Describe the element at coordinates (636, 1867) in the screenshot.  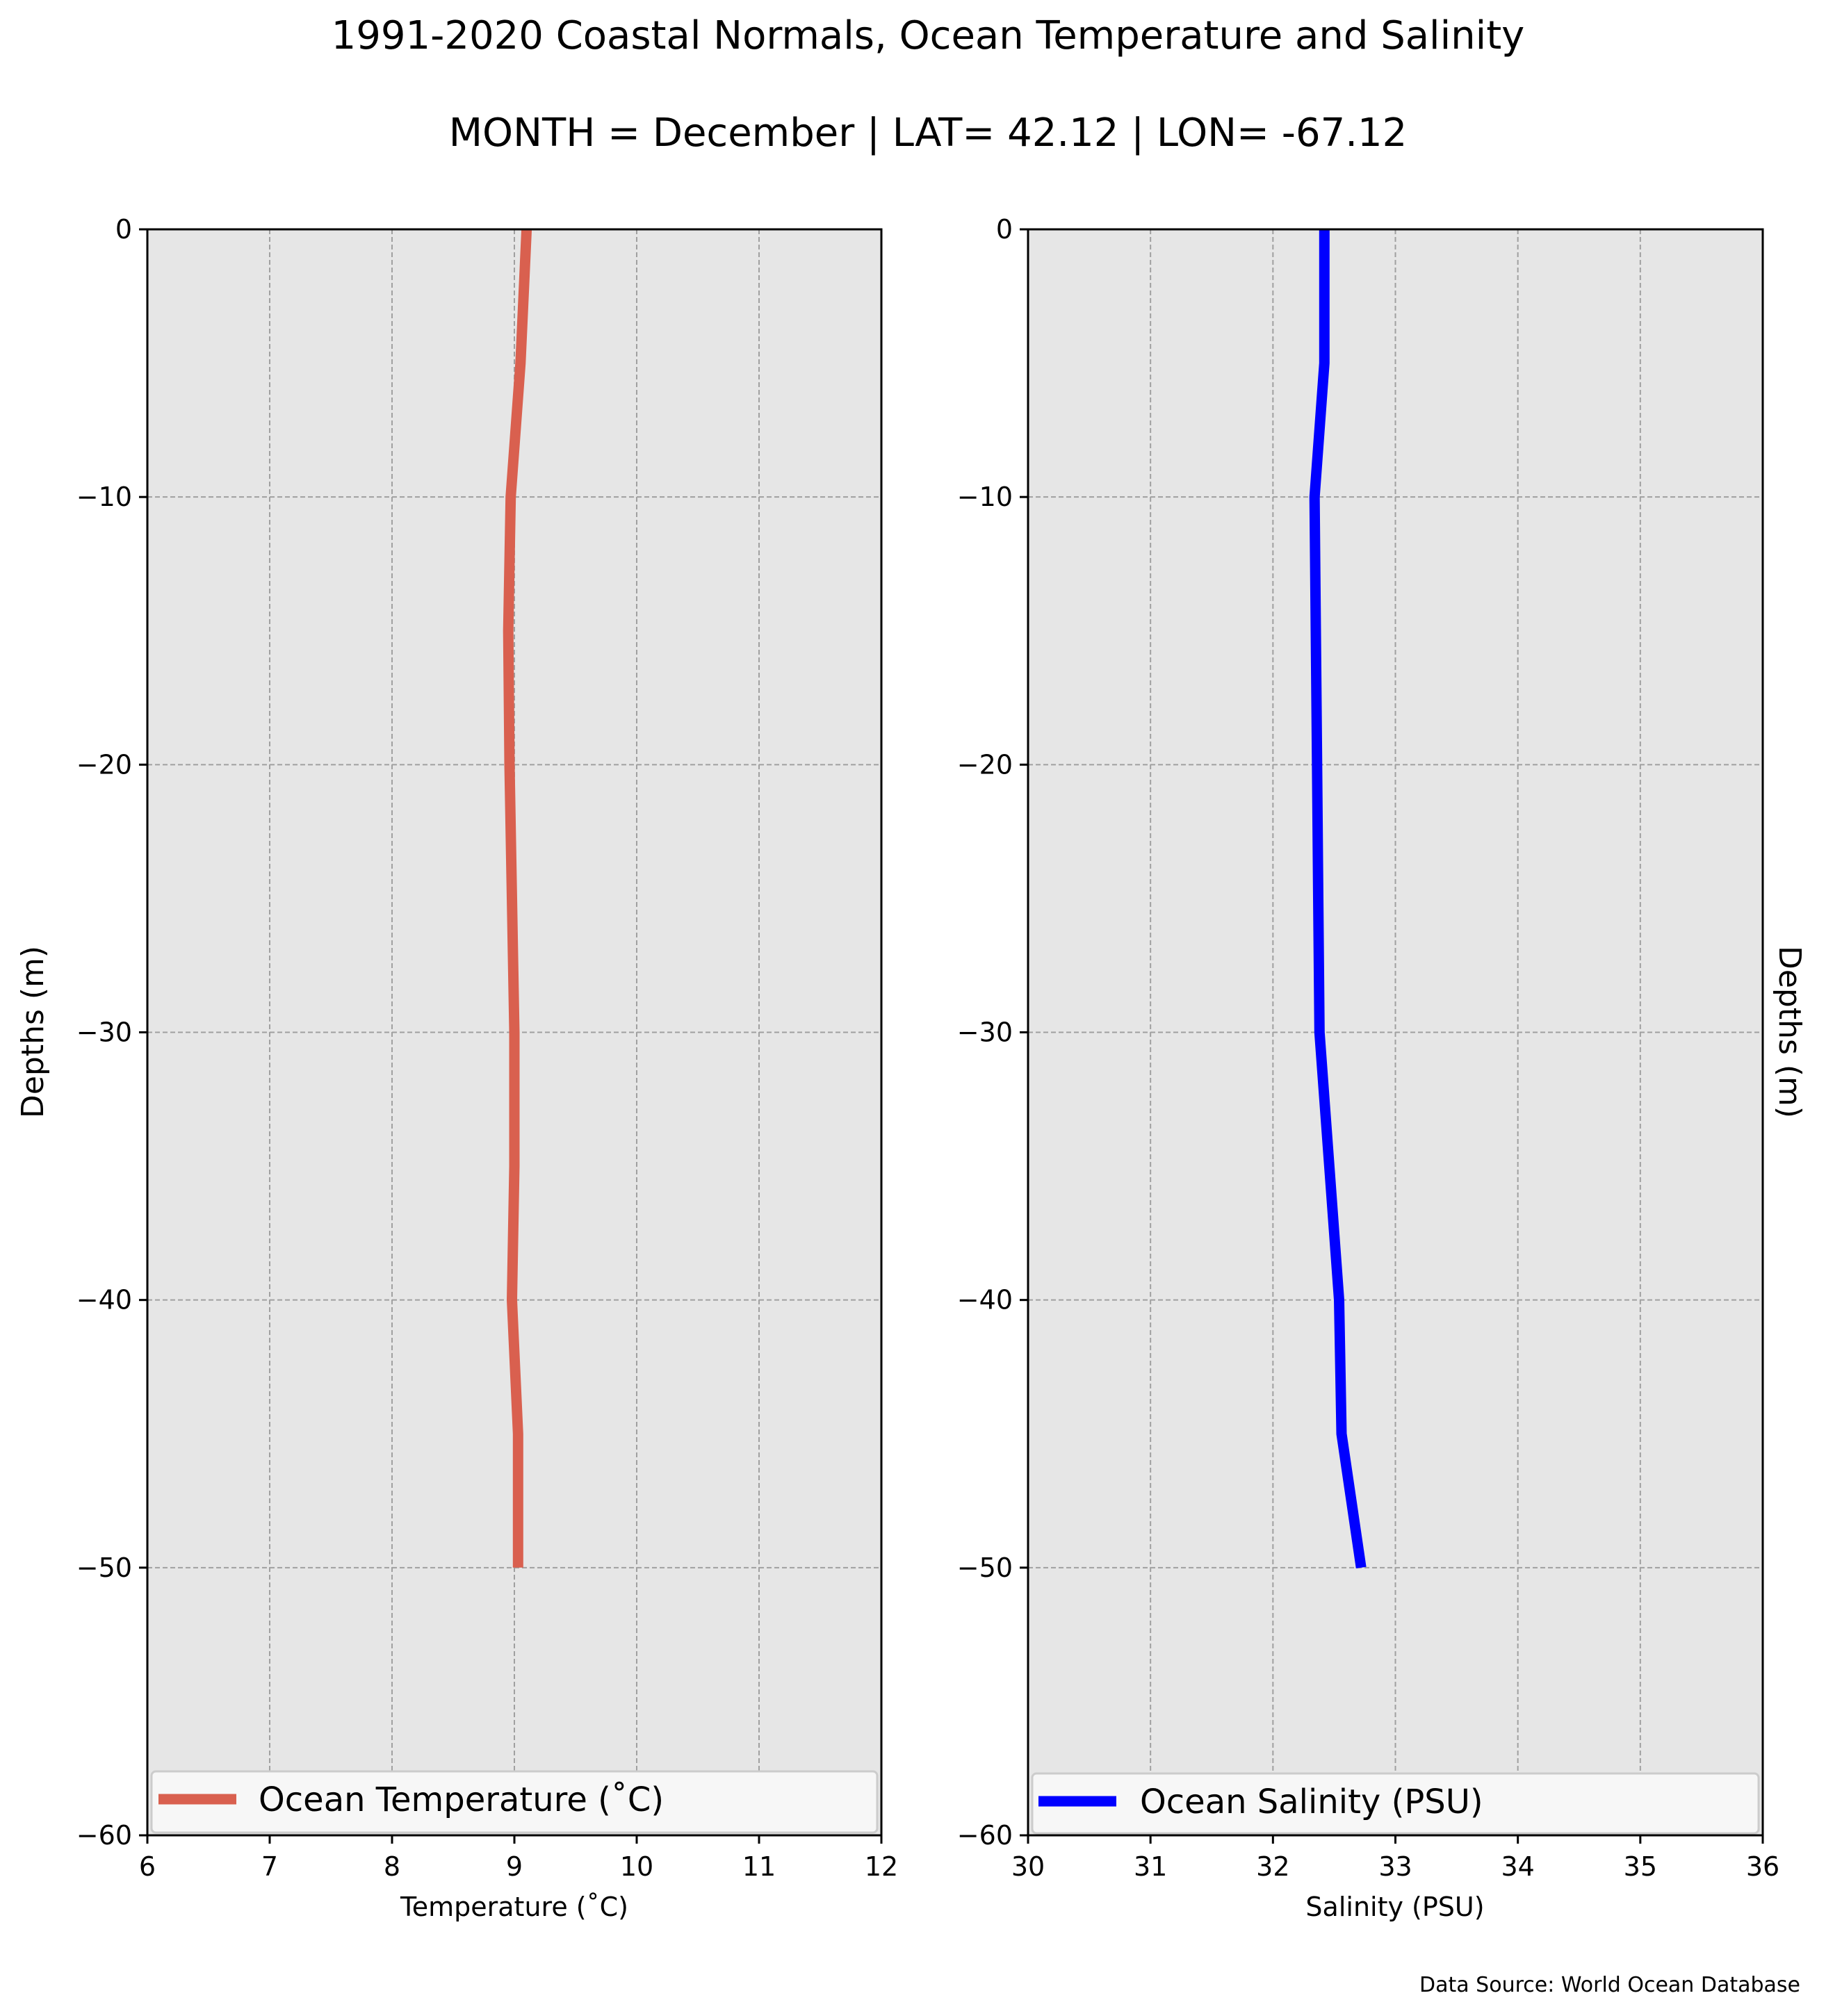
I see `temperature-x-tick-label: 10` at that location.